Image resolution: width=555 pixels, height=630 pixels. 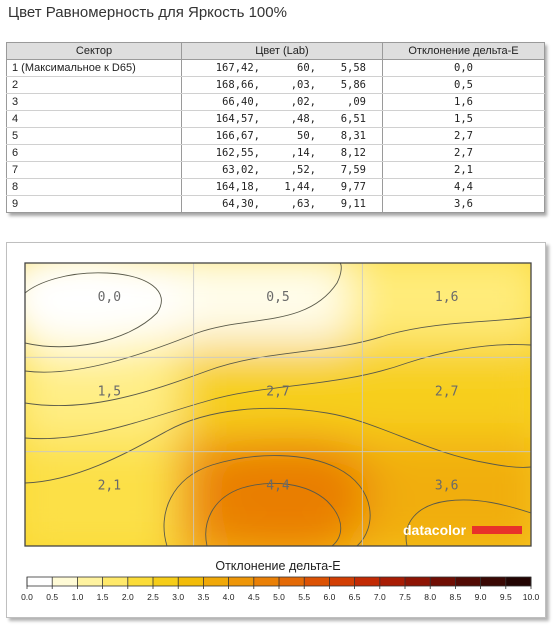 I want to click on column-header-sector: Сектор, so click(x=94, y=51).